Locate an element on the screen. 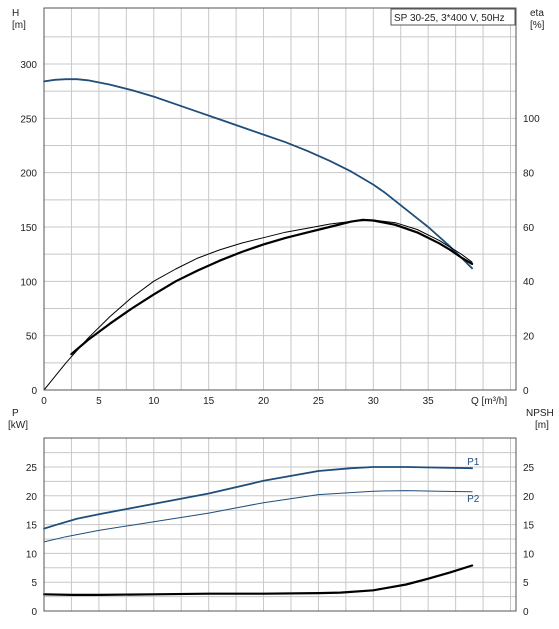 The image size is (559, 629). x-tick-label: 20 is located at coordinates (264, 401).